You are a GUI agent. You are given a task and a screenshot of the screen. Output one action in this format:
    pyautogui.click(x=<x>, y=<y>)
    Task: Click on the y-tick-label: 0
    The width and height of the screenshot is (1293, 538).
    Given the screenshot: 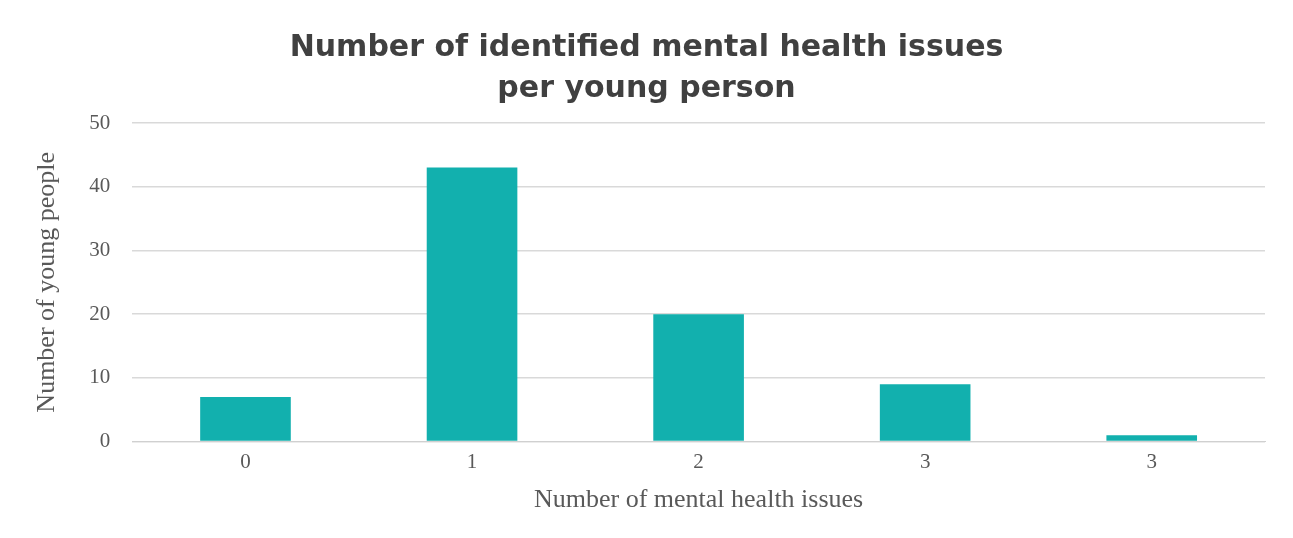 What is the action you would take?
    pyautogui.click(x=105, y=440)
    